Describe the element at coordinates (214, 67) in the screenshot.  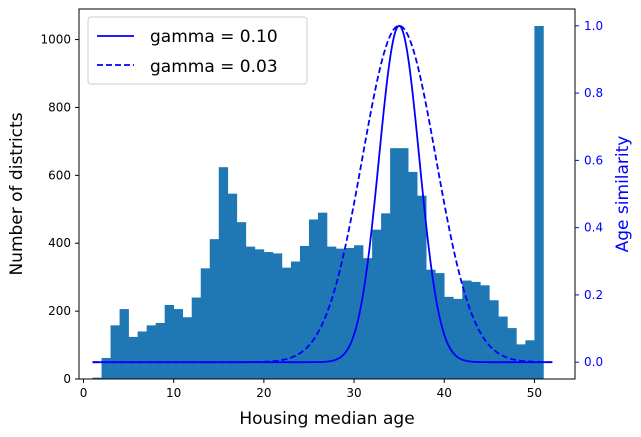
I see `legend-label-dashed: gamma = 0.03` at that location.